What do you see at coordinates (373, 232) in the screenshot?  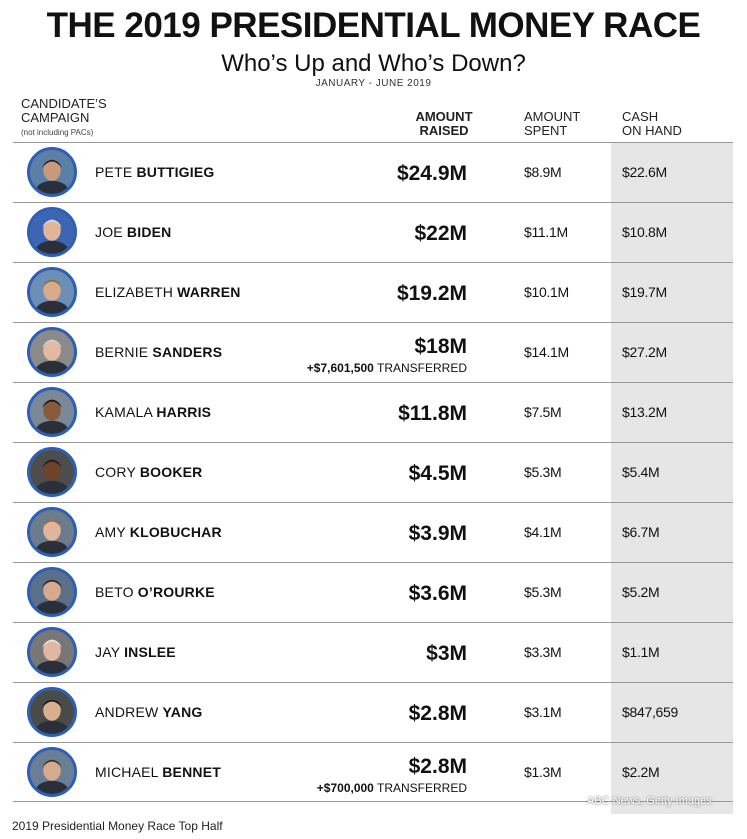 I see `table-row: JOE BIDEN $22M $11.1M $10.8M` at bounding box center [373, 232].